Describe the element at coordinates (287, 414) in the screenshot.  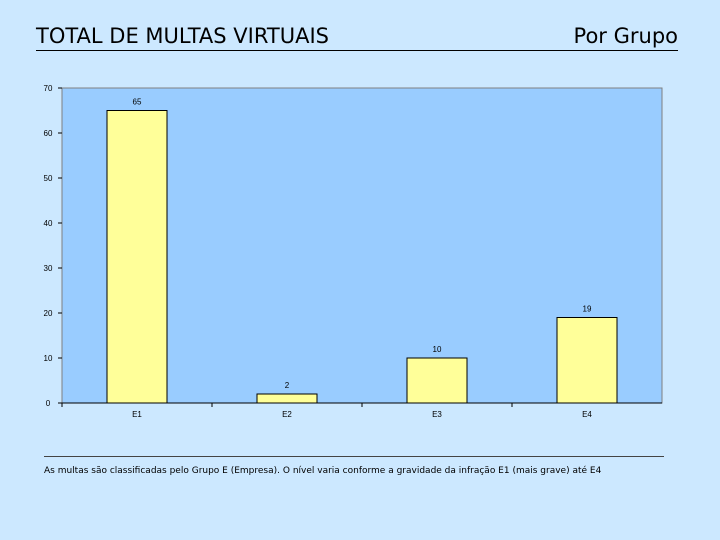
I see `x-tick-label: E2` at that location.